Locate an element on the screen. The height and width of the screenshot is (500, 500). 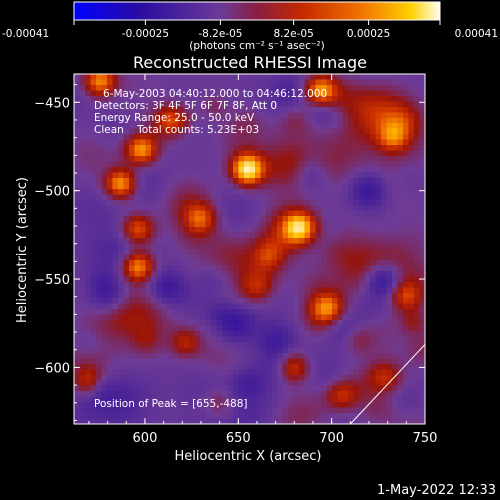
x-tick-label: 650 is located at coordinates (238, 438).